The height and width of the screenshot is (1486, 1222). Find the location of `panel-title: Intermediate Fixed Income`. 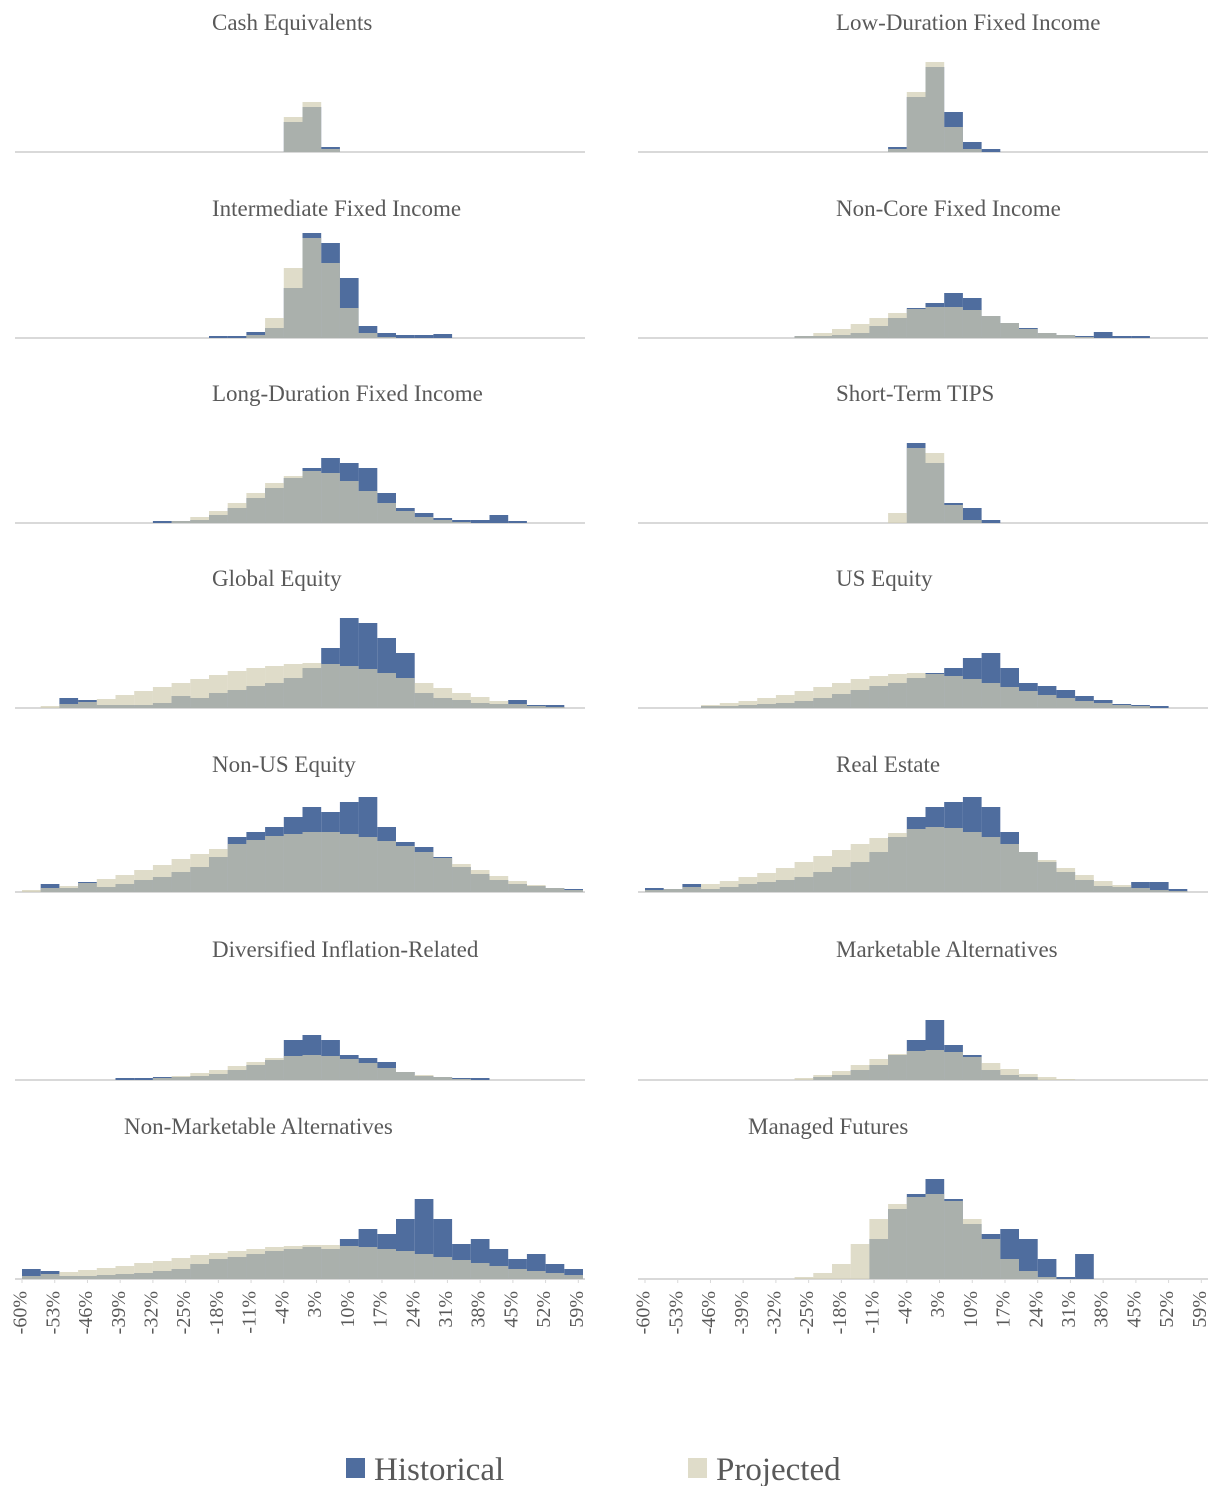

panel-title: Intermediate Fixed Income is located at coordinates (336, 208).